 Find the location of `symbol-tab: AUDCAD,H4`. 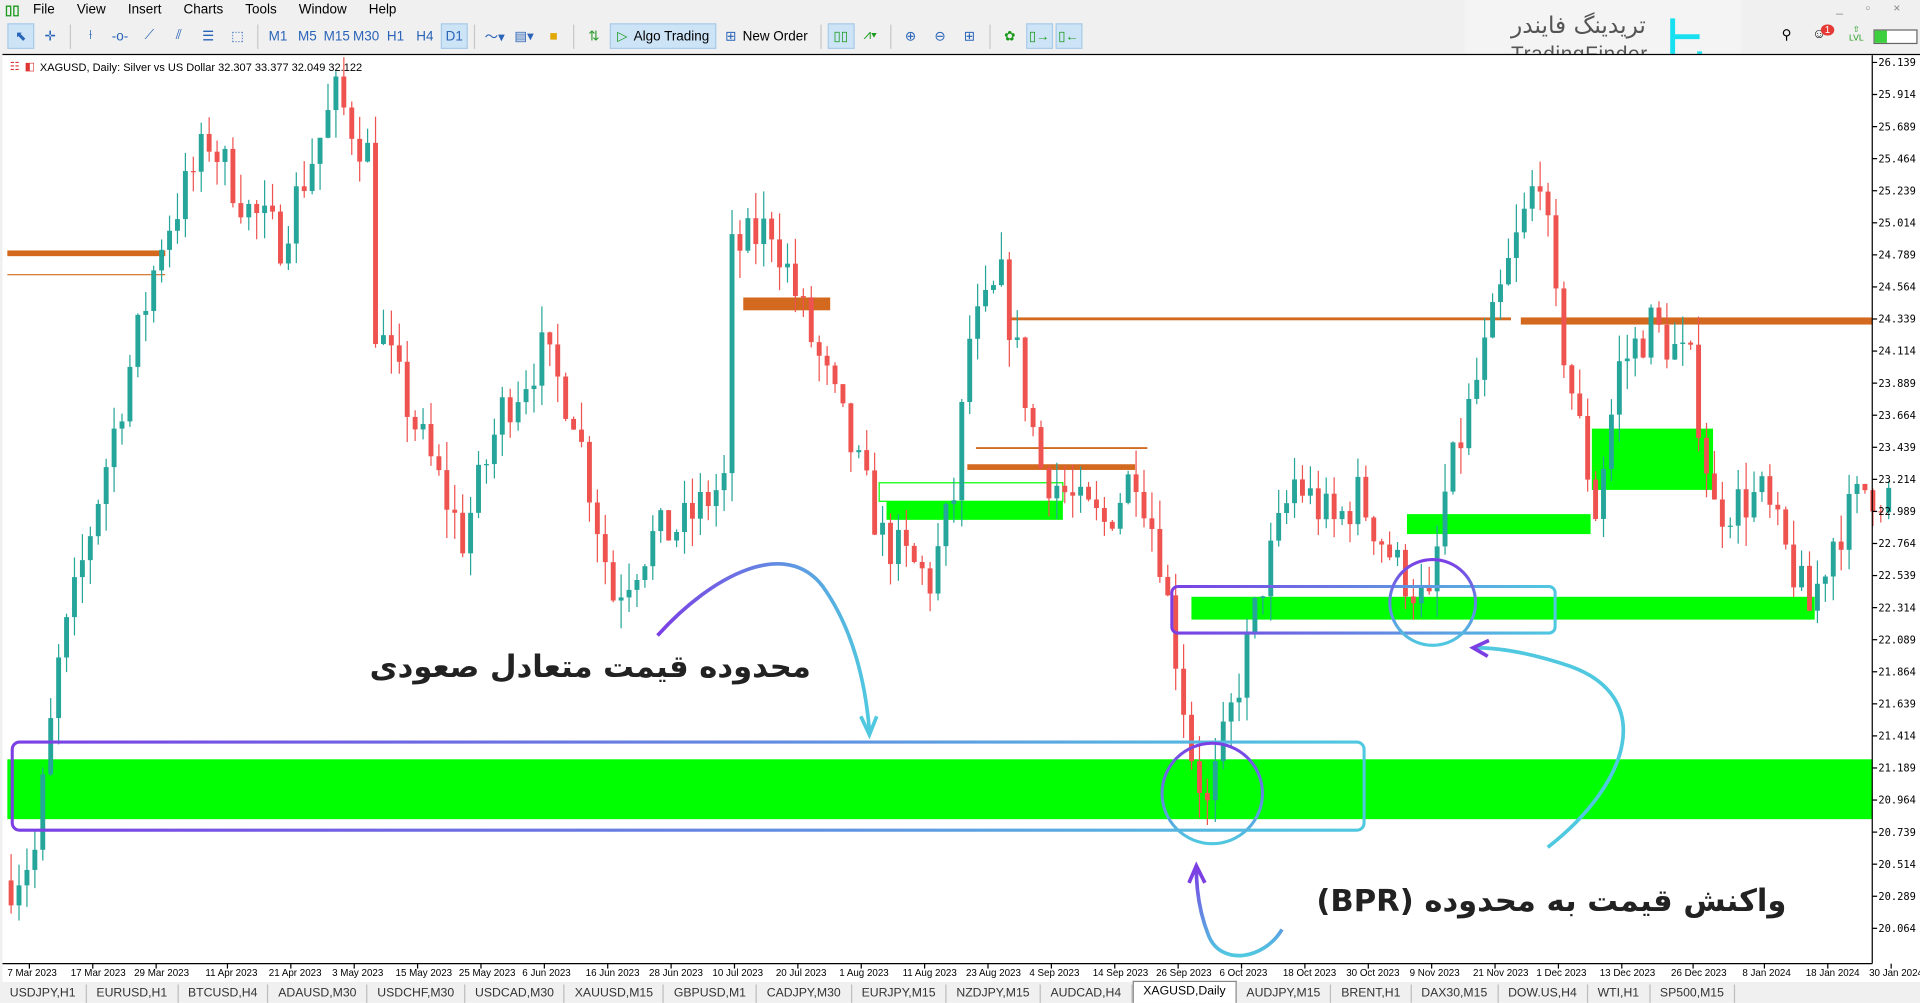

symbol-tab: AUDCAD,H4 is located at coordinates (1087, 993).